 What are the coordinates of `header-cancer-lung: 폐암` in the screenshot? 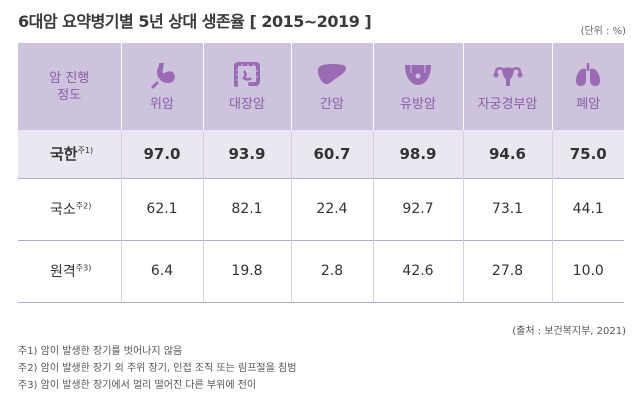 It's located at (587, 86).